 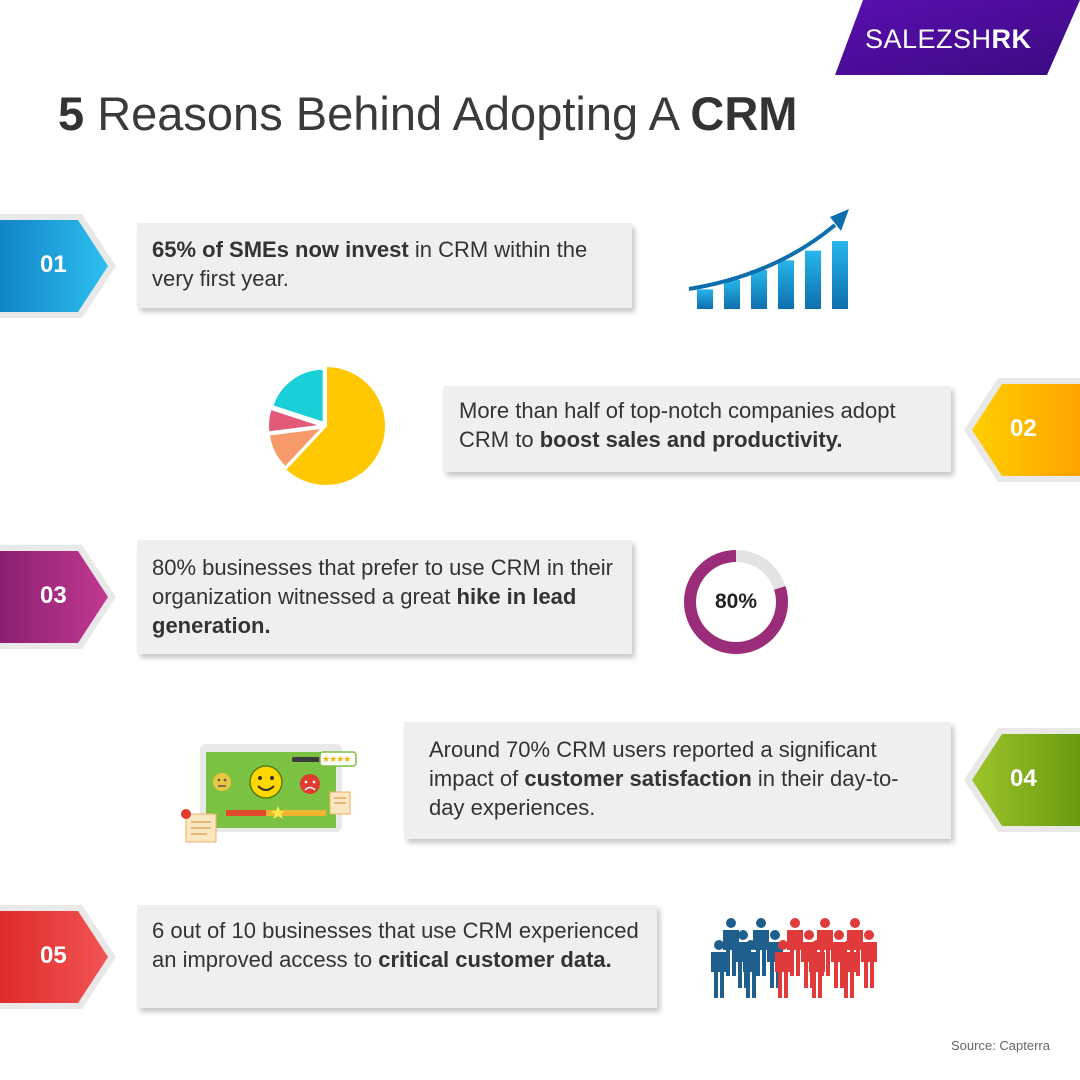 I want to click on brand-logo: SALEZSHRK, so click(x=957, y=37).